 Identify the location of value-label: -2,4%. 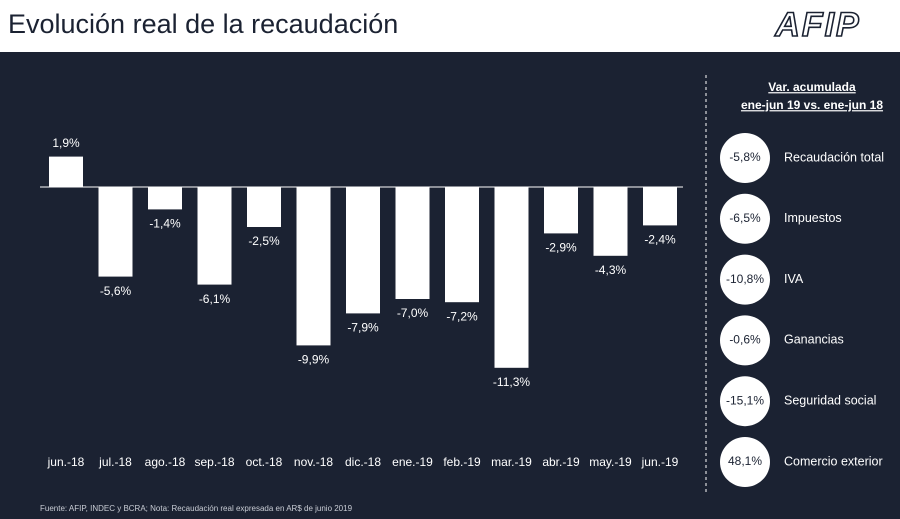
(660, 240).